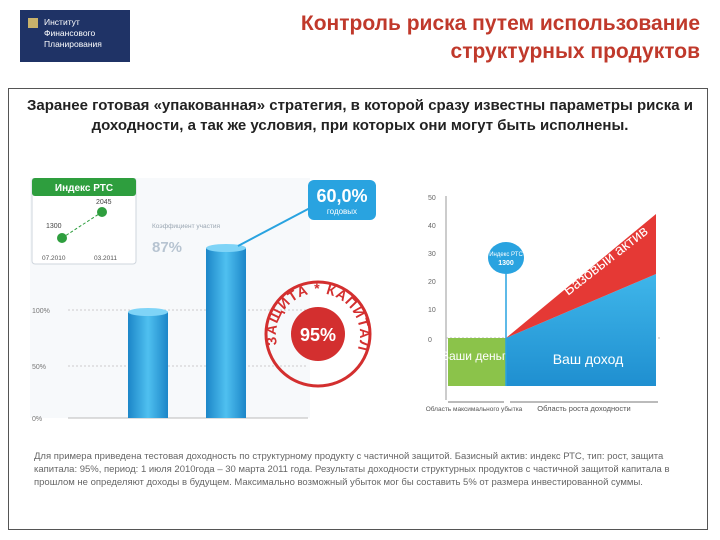  I want to click on bar-capital-top, so click(148, 312).